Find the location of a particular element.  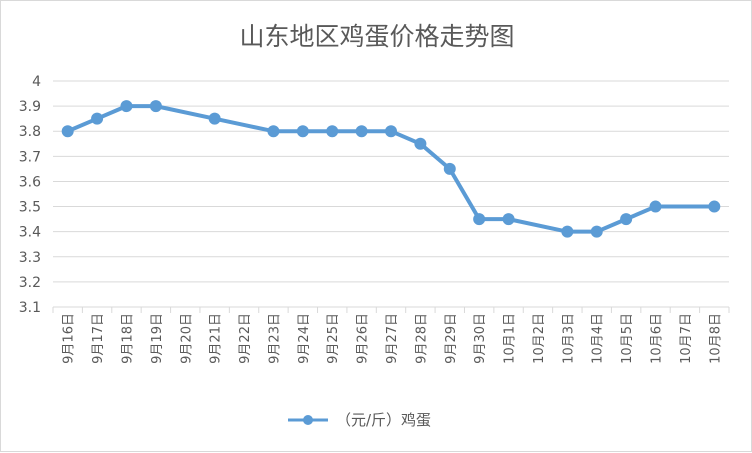

x-tick-label: 10月8日 is located at coordinates (715, 338).